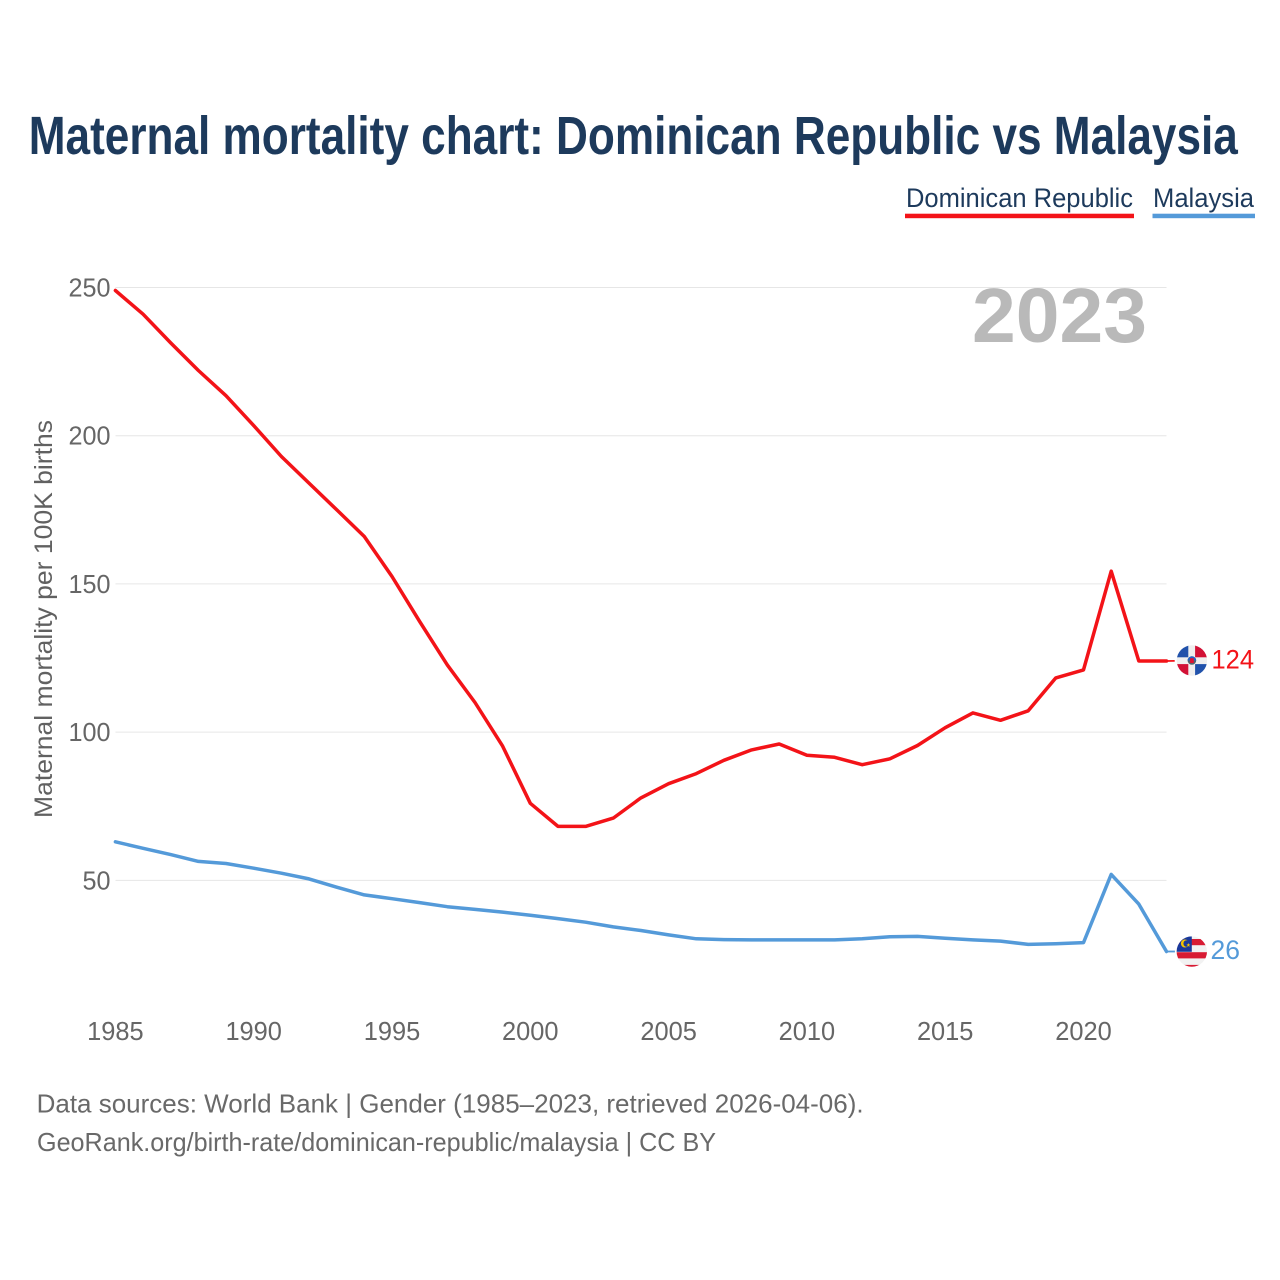  What do you see at coordinates (1226, 950) in the screenshot?
I see `svg-text: 26` at bounding box center [1226, 950].